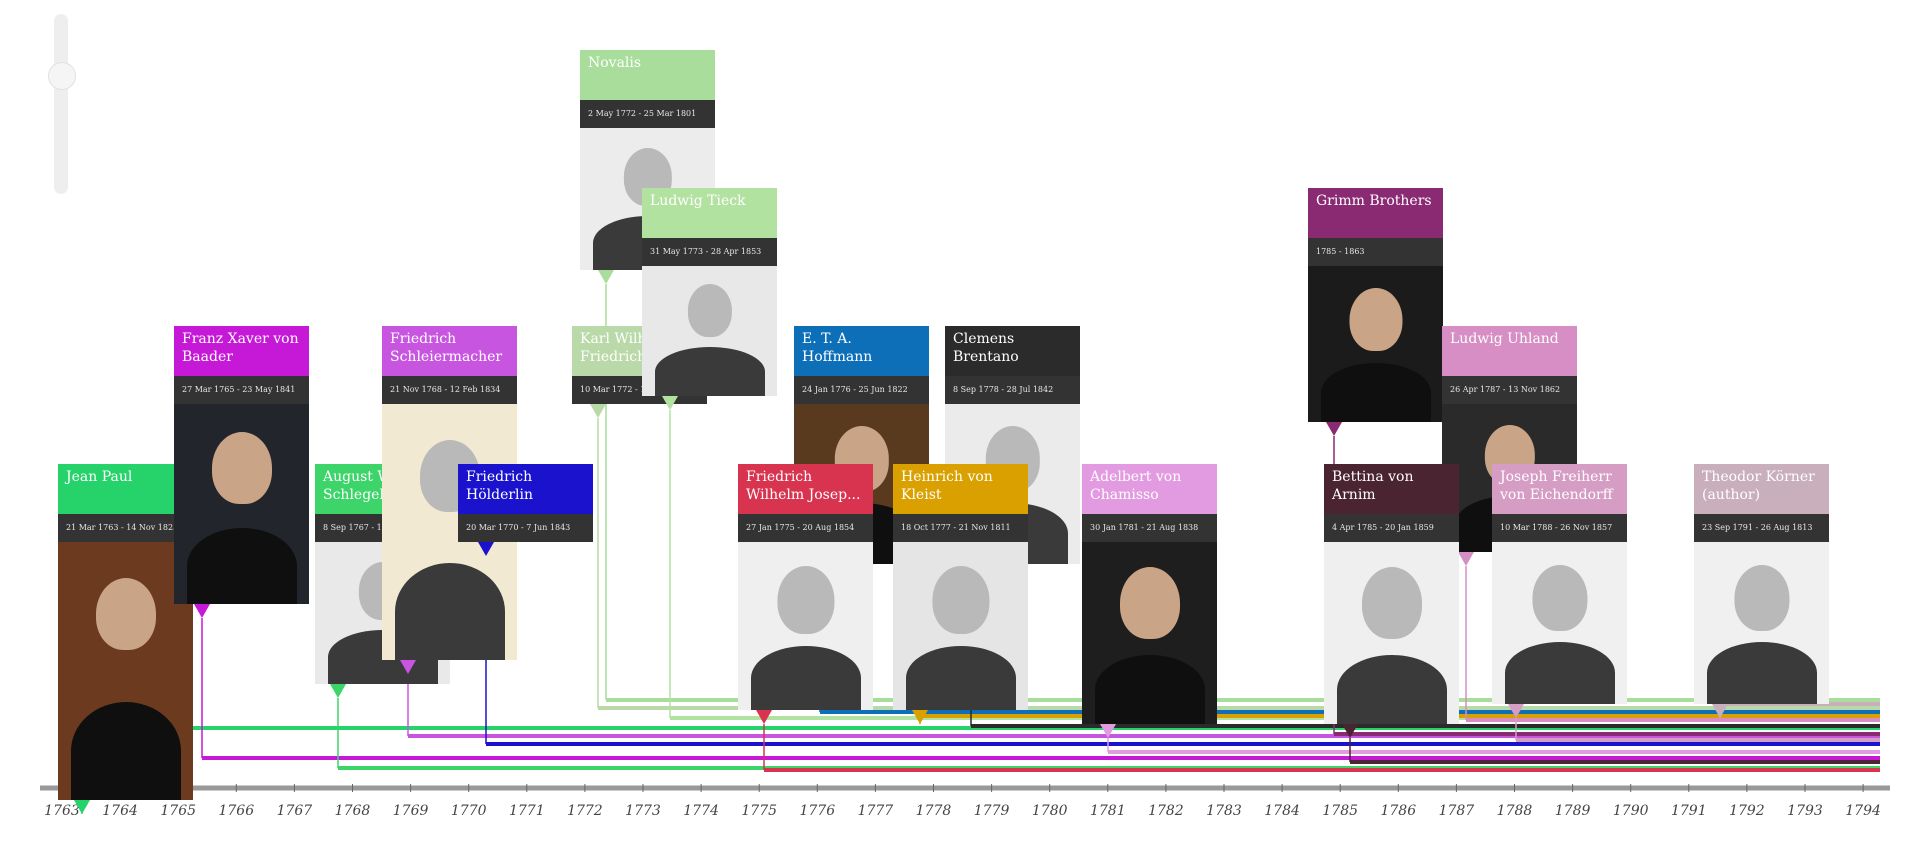  What do you see at coordinates (960, 489) in the screenshot?
I see `person-name: Heinrich von Kleist` at bounding box center [960, 489].